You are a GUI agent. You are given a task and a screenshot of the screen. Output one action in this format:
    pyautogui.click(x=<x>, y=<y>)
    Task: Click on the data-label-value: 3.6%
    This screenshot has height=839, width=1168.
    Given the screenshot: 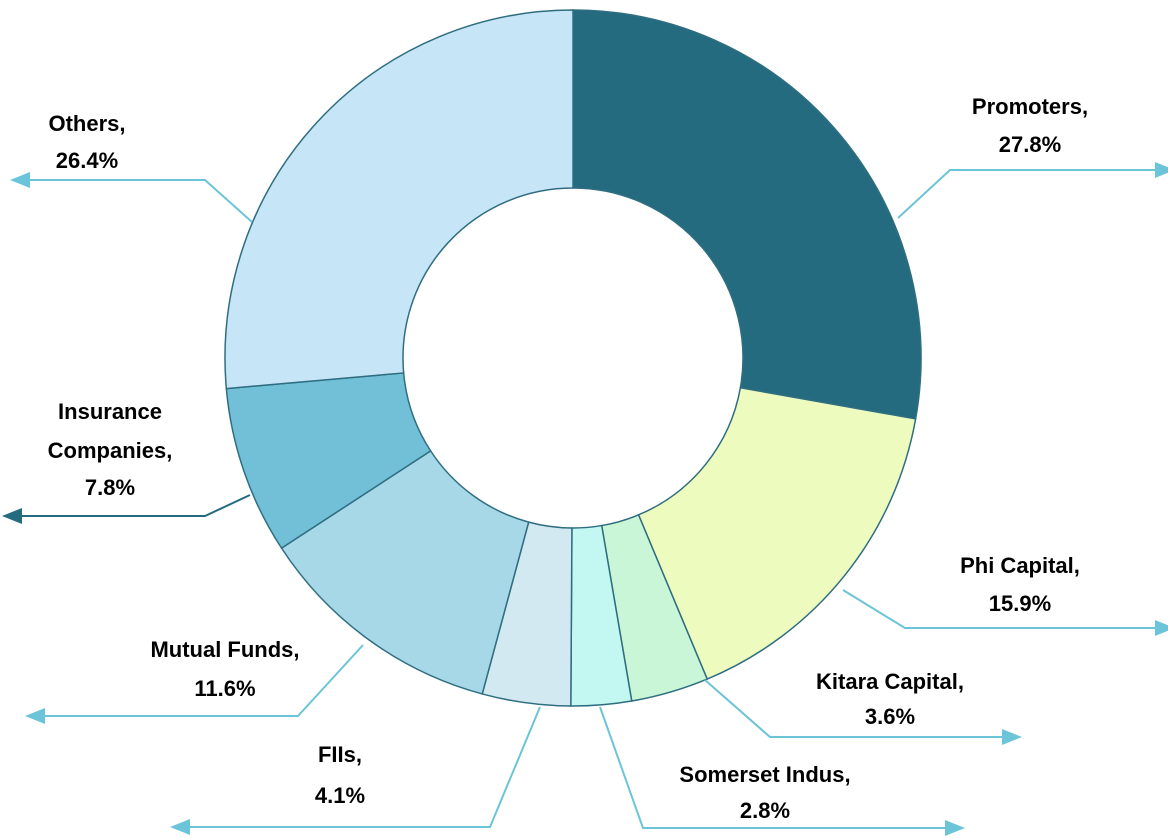 What is the action you would take?
    pyautogui.click(x=890, y=716)
    